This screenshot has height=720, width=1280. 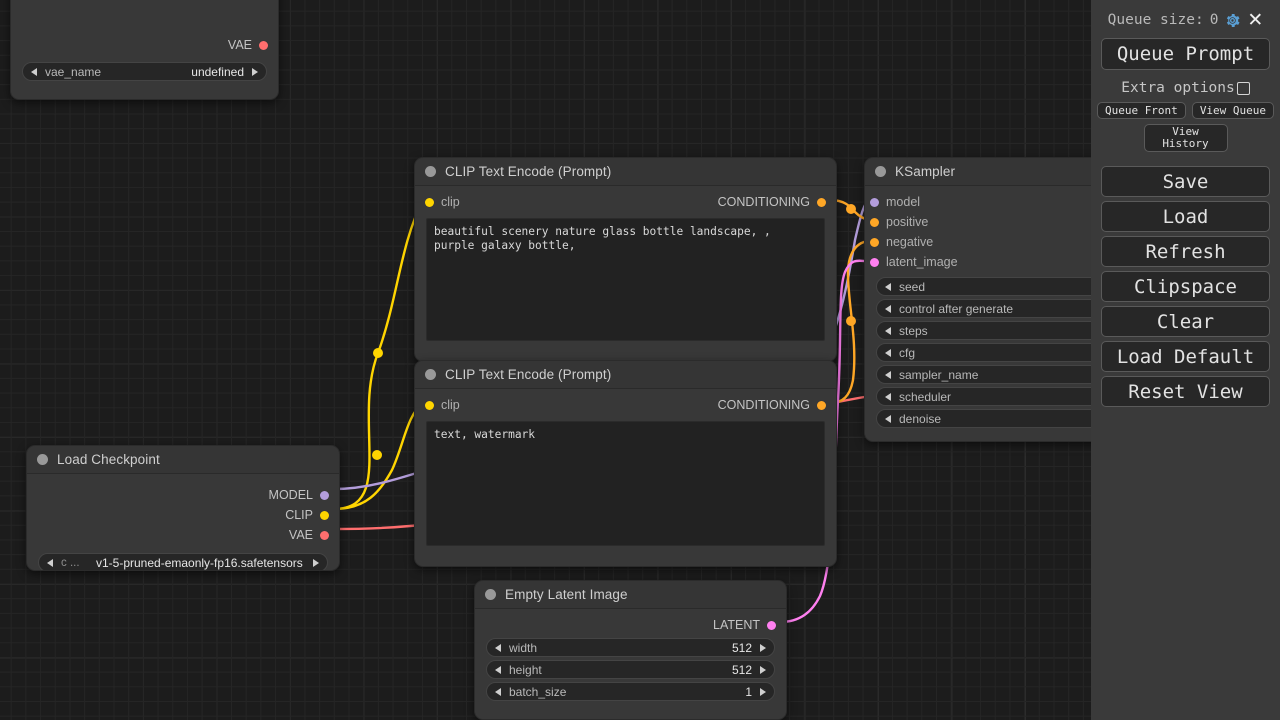 What do you see at coordinates (978, 172) in the screenshot?
I see `node-header: KSampler` at bounding box center [978, 172].